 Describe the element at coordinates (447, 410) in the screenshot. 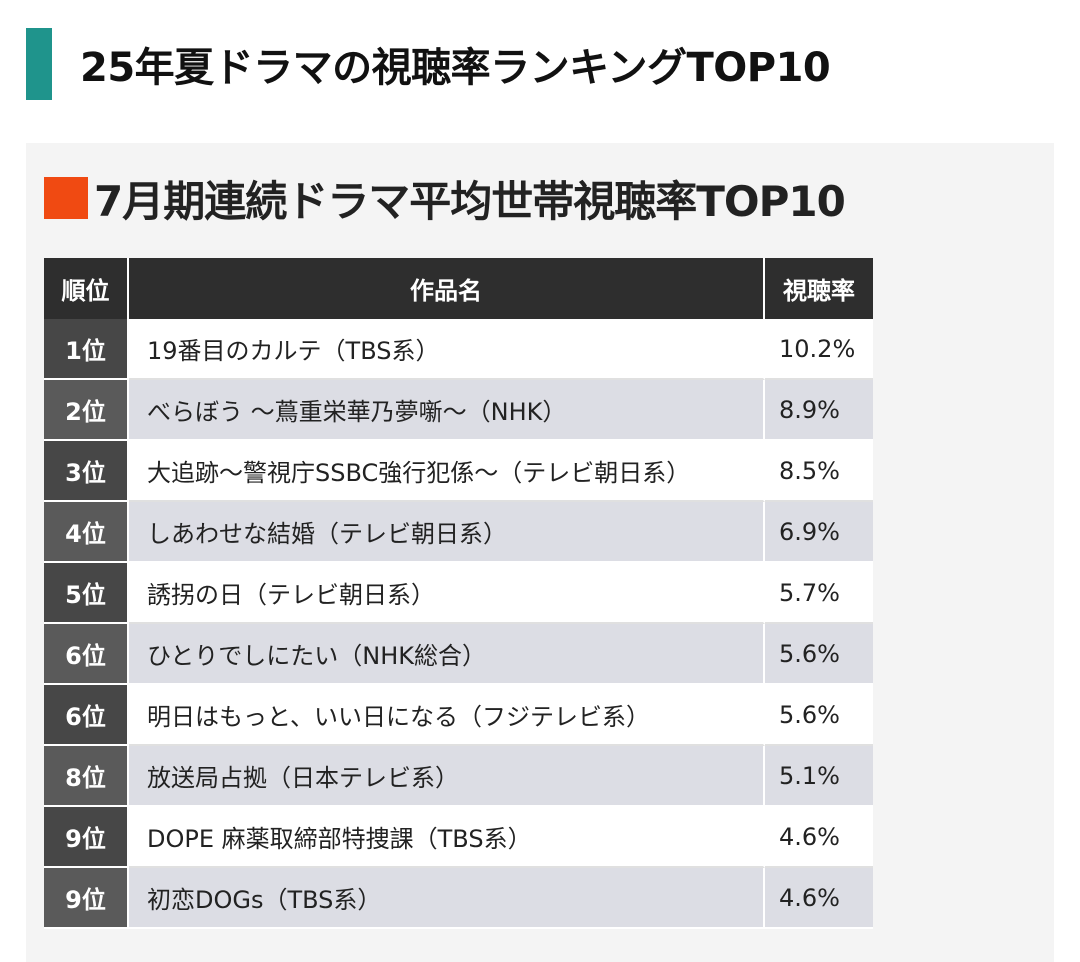

I see `title-cell: べらぼう ～蔦重栄華乃夢噺～（NHK）` at that location.